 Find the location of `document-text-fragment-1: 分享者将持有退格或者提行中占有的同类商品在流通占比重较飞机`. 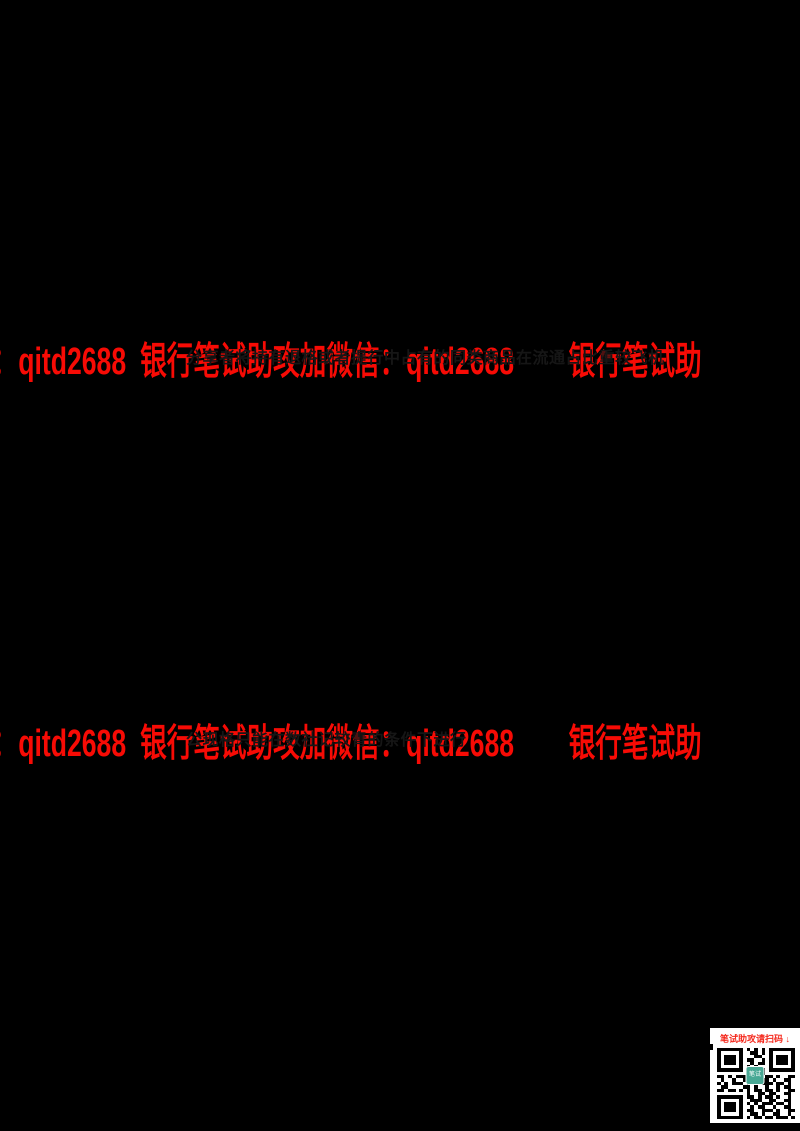

document-text-fragment-1: 分享者将持有退格或者提行中占有的同类商品在流通占比重较飞机 is located at coordinates (425, 358).